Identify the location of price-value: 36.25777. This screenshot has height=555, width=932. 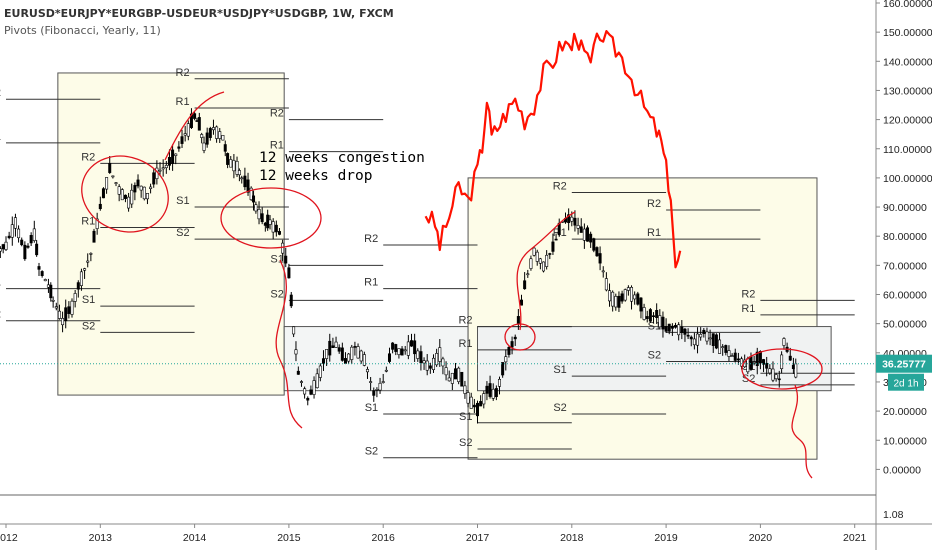
(904, 365).